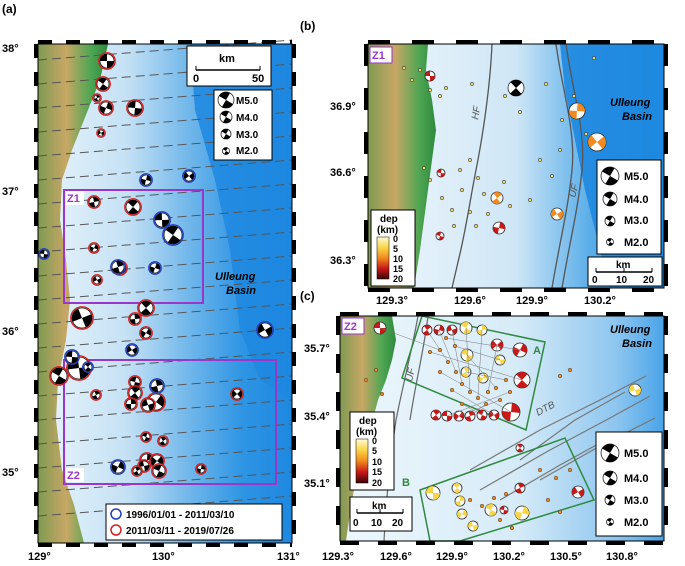 The image size is (685, 566). Describe the element at coordinates (398, 523) in the screenshot. I see `svg-text: 20` at that location.